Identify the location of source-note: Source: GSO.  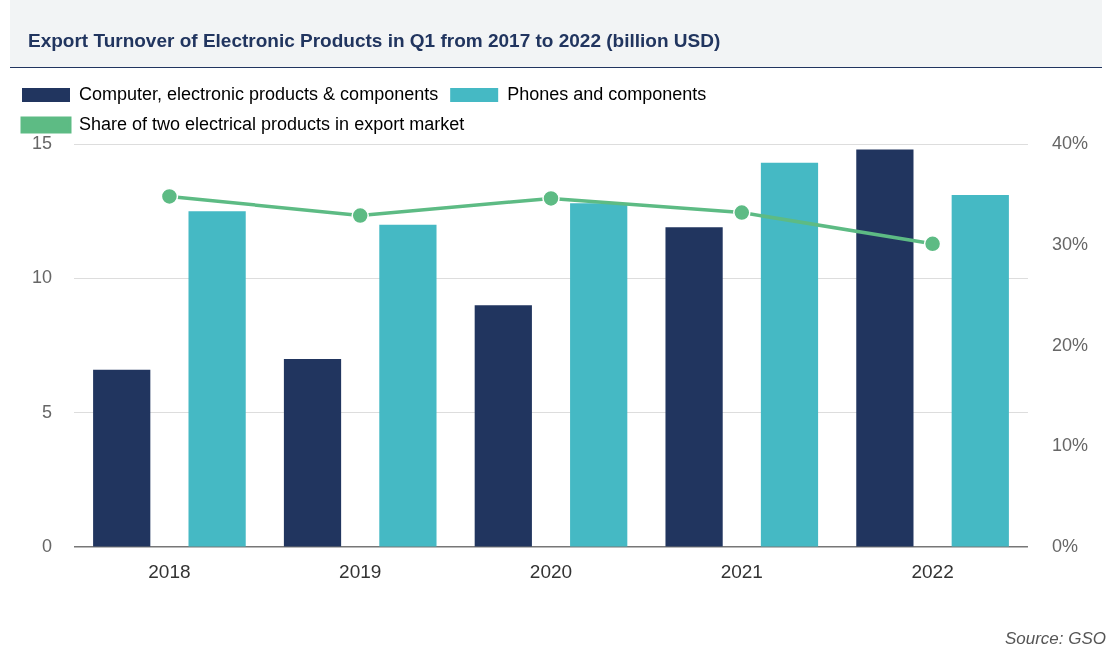
(1055, 639).